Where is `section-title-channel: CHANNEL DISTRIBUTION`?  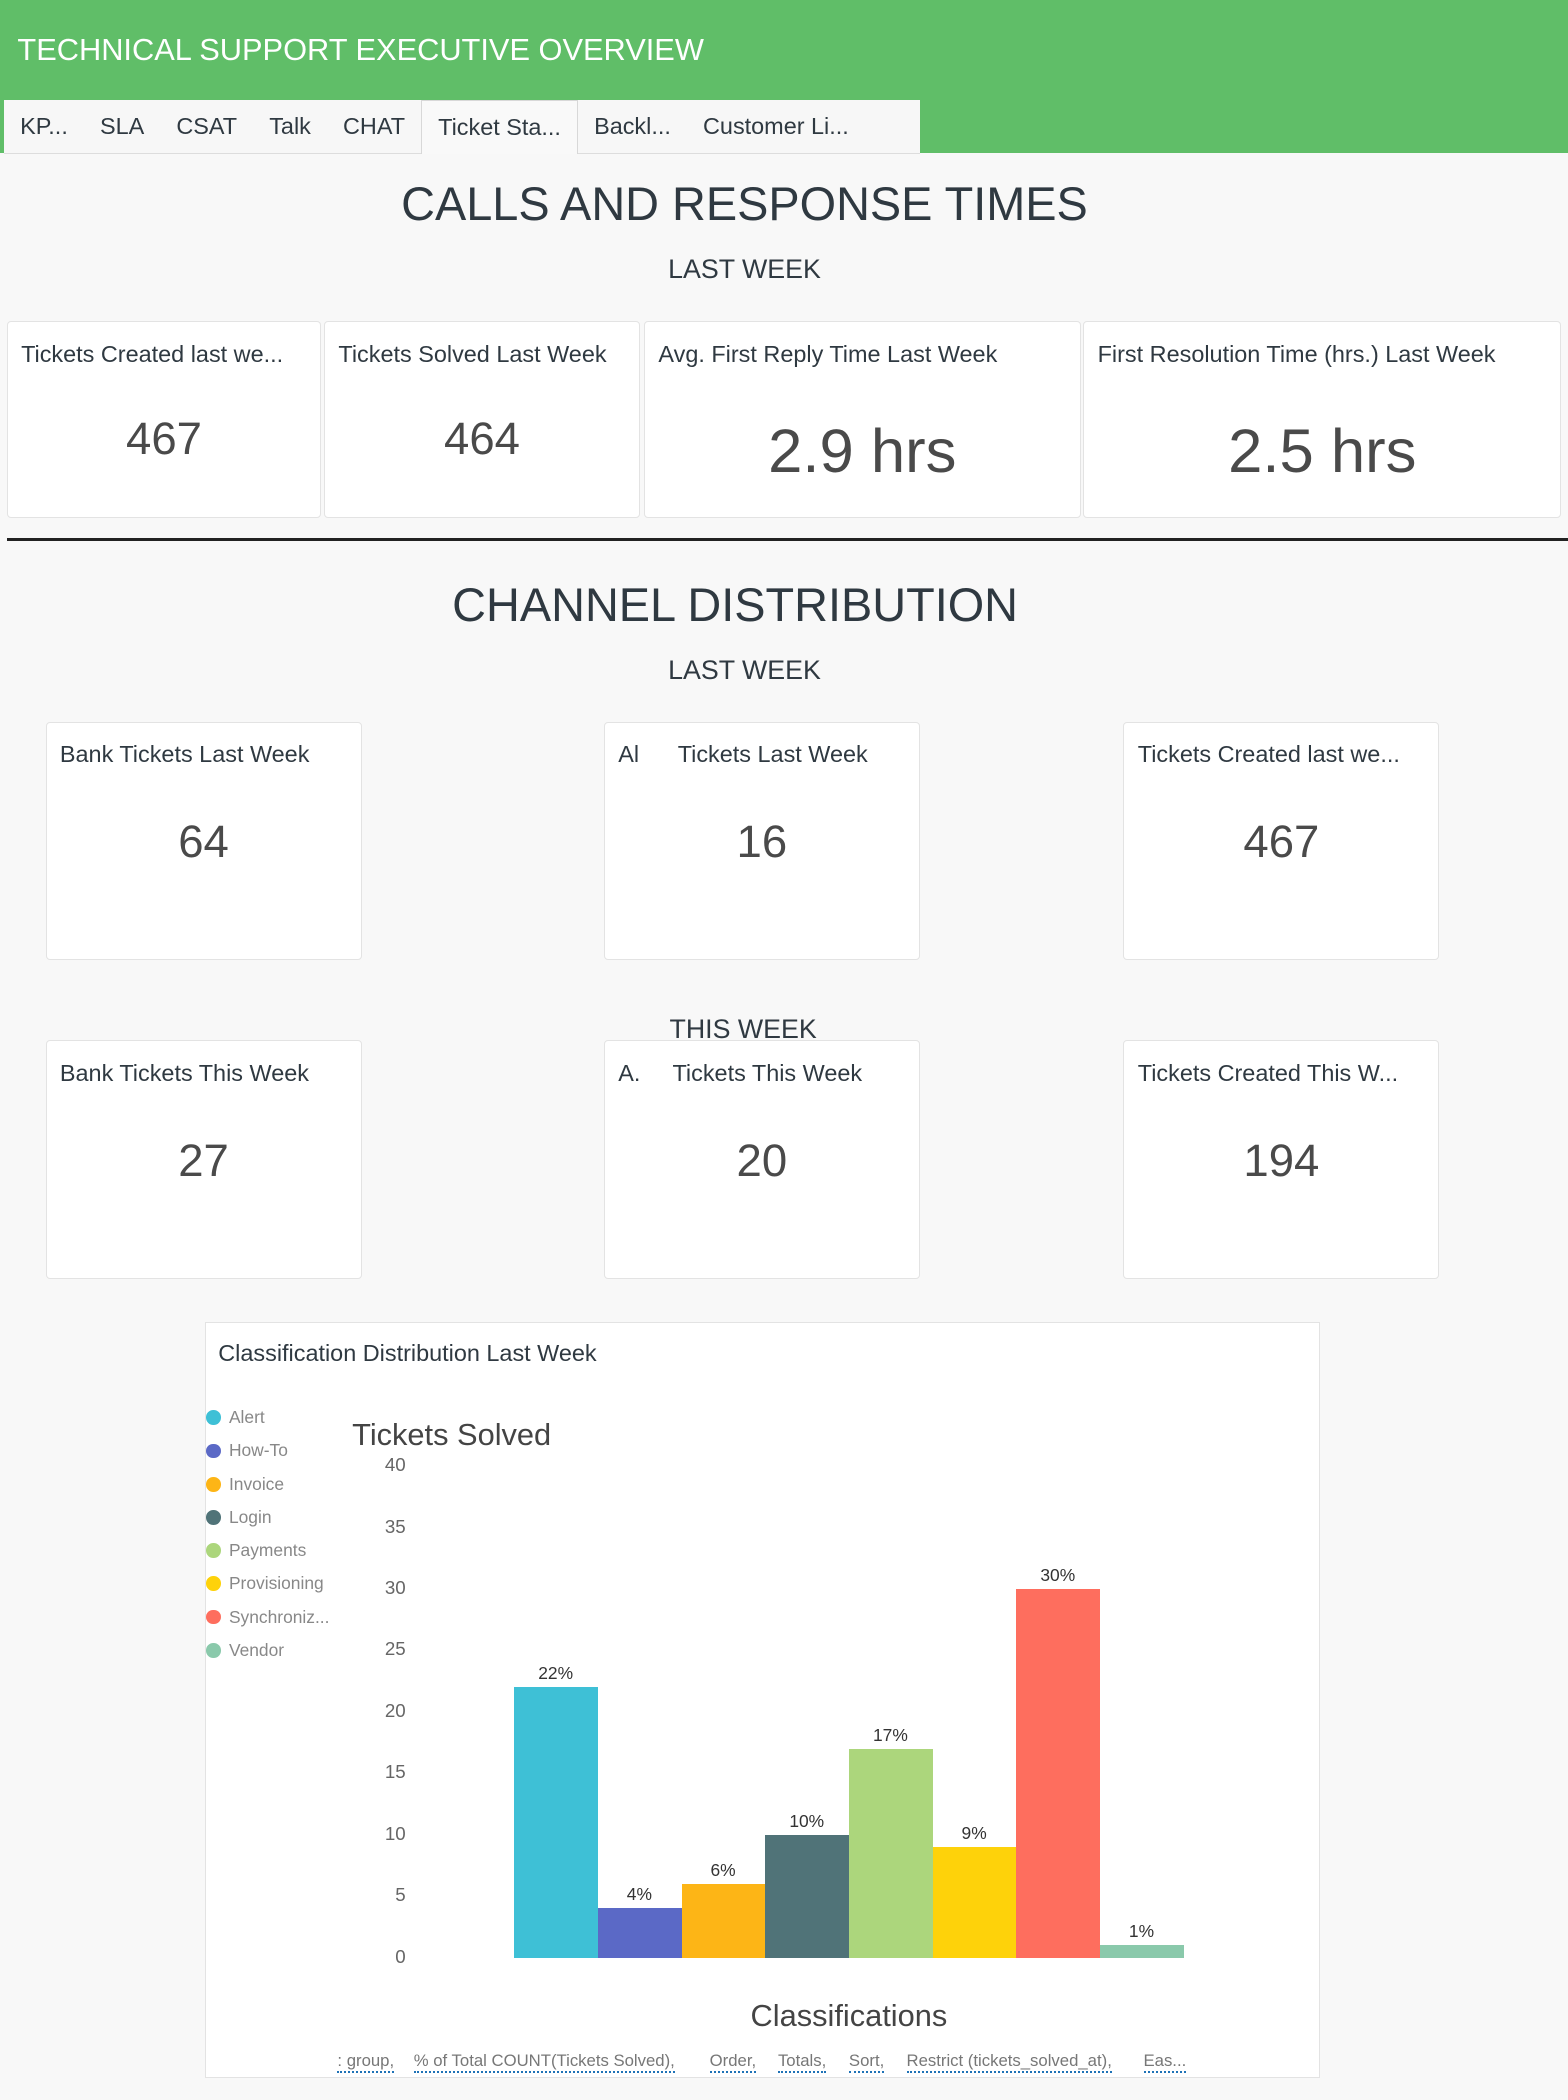 section-title-channel: CHANNEL DISTRIBUTION is located at coordinates (735, 605).